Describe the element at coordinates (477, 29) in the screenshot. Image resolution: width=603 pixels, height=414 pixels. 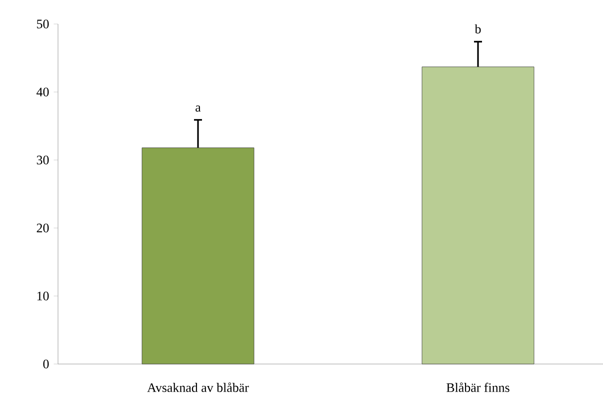
I see `annotation: b` at that location.